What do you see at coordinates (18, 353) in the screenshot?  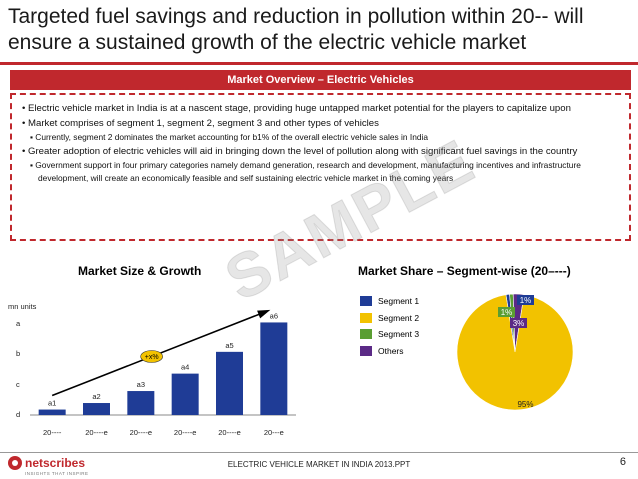 I see `y-tick-label: b` at bounding box center [18, 353].